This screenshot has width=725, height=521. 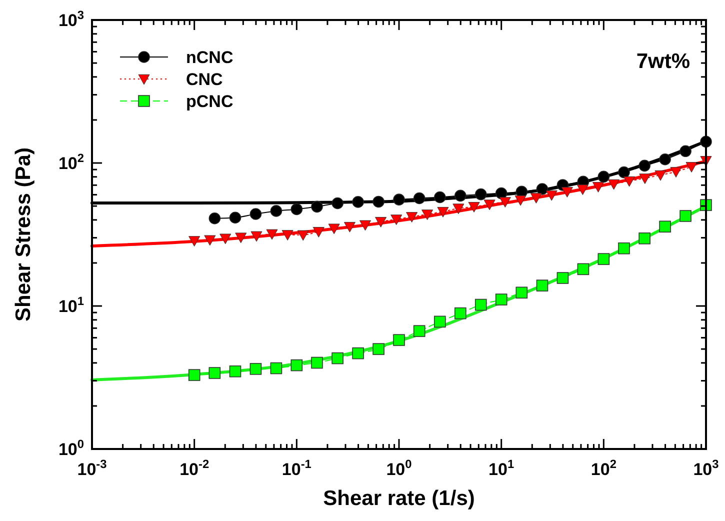 What do you see at coordinates (71, 162) in the screenshot?
I see `y-tick-label: 10$^{2}$` at bounding box center [71, 162].